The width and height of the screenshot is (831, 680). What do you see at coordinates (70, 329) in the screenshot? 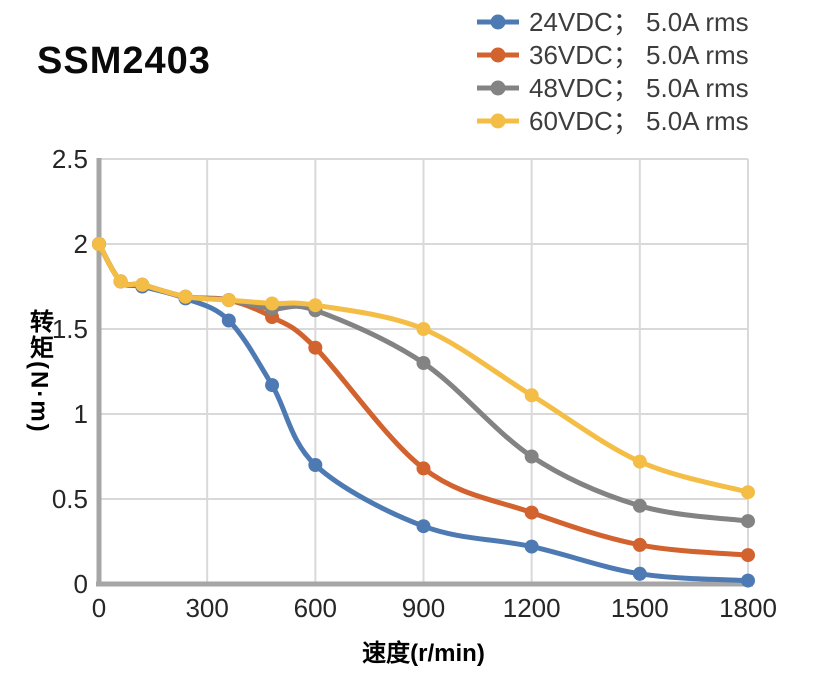
I see `y-tick-label: 1.5` at bounding box center [70, 329].